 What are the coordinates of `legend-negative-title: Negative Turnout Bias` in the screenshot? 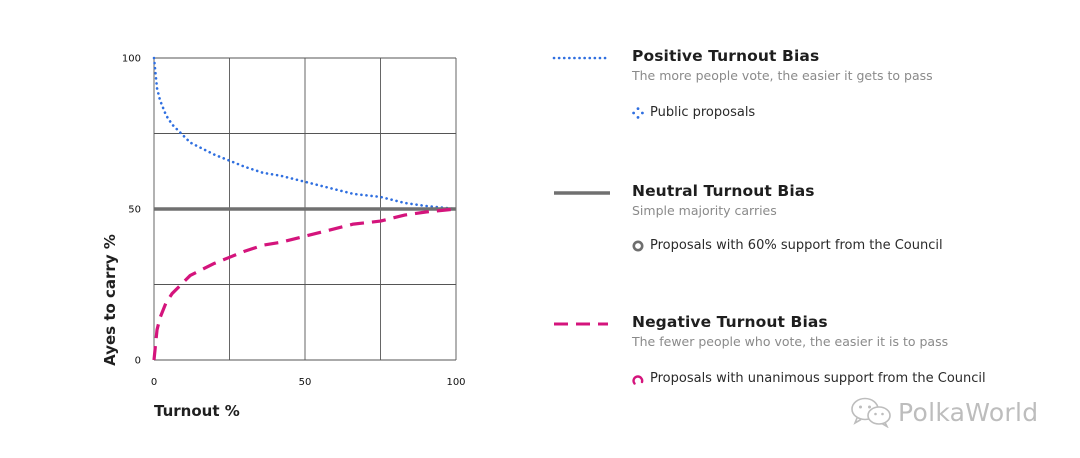 It's located at (730, 322).